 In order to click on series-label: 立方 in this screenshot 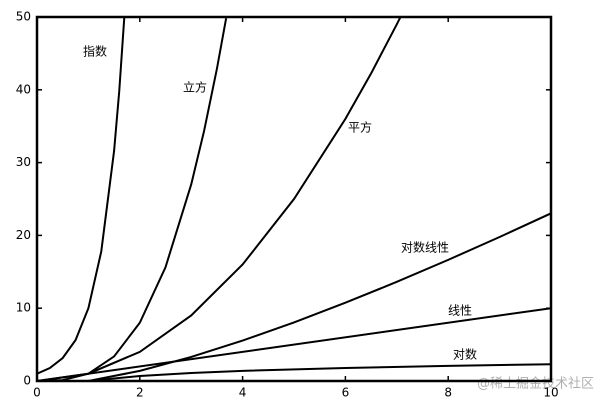, I will do `click(195, 87)`.